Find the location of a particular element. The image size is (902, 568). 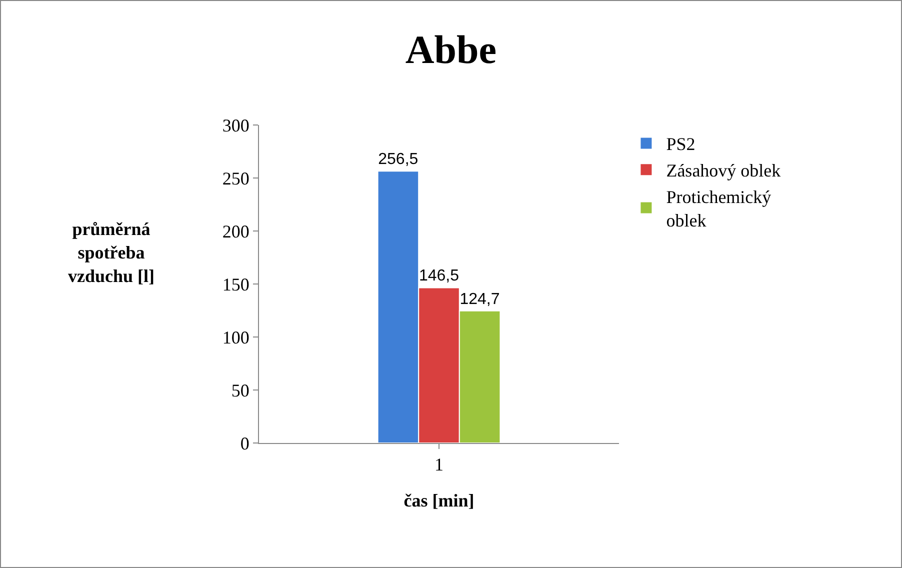

x-axis-title: čas [min] is located at coordinates (439, 500).